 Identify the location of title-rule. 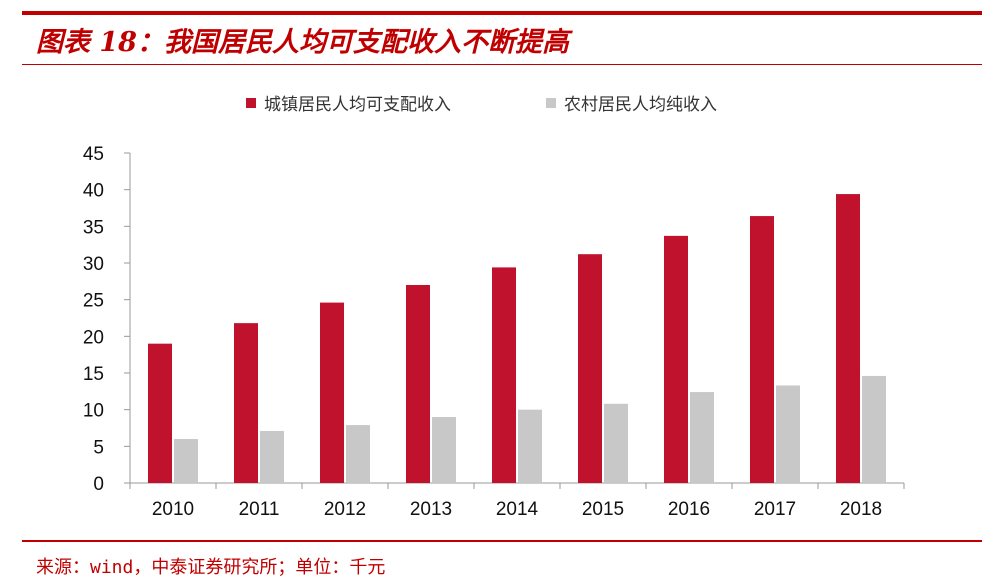
(502, 64).